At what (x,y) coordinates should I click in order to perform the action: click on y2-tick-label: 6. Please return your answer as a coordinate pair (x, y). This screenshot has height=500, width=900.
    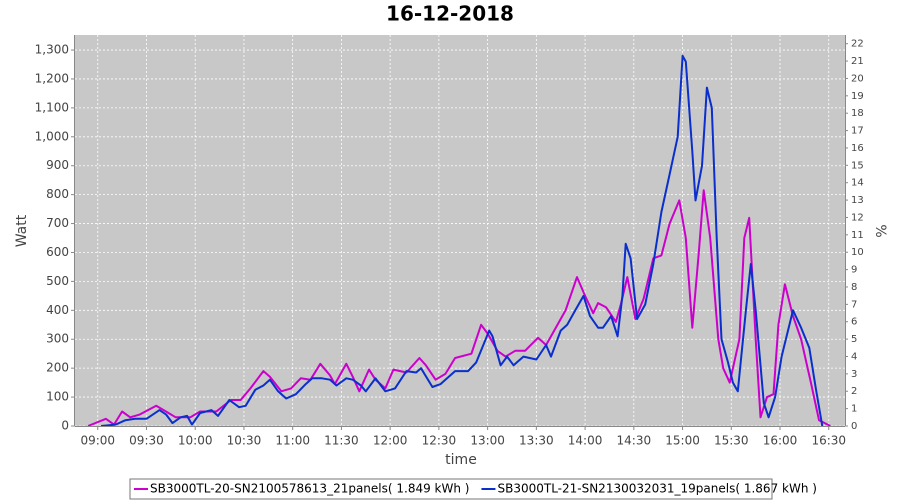
    Looking at the image, I should click on (854, 322).